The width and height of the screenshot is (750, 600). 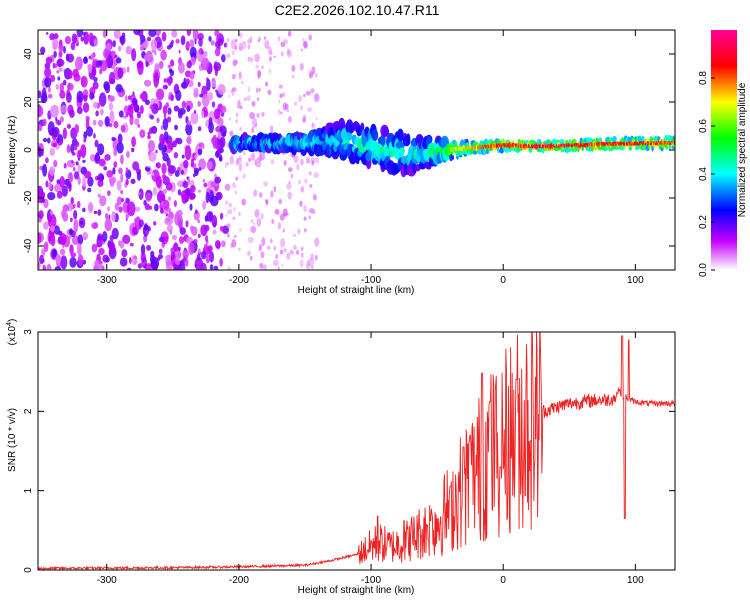 I want to click on colorbar-tick-label: 0.4, so click(x=703, y=174).